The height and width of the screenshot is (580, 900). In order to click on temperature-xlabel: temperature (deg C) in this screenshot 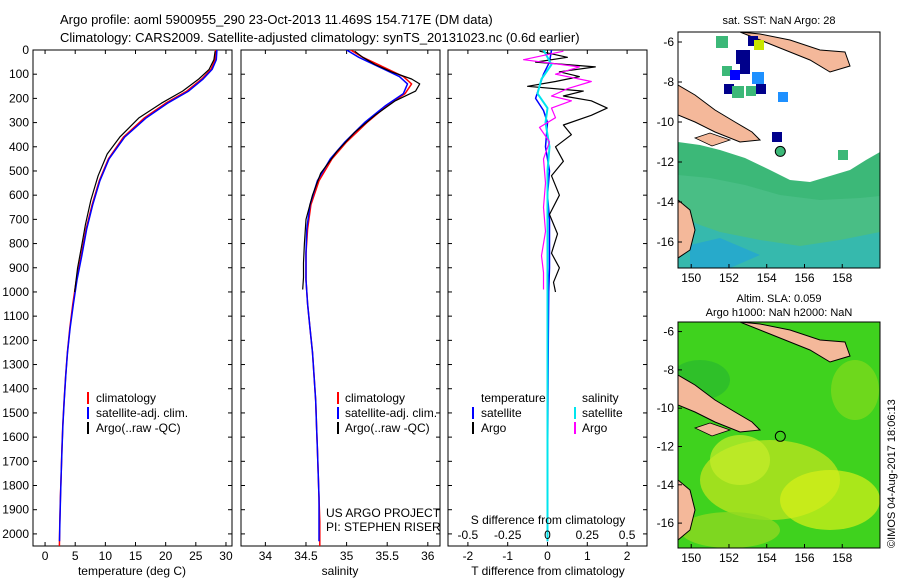, I will do `click(132, 571)`.